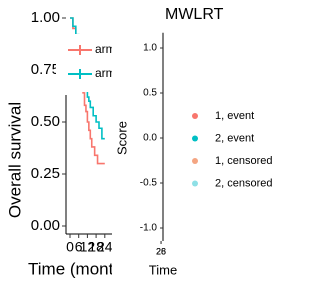 The width and height of the screenshot is (320, 288). I want to click on y-tick-label: 0.75, so click(45, 69).